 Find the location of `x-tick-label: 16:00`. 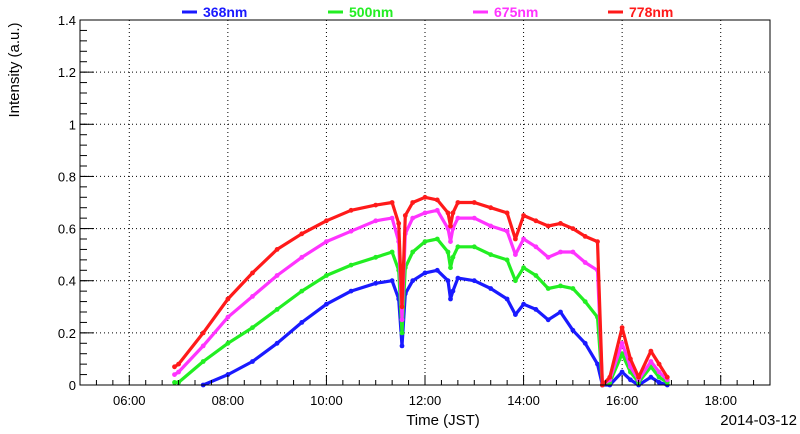

x-tick-label: 16:00 is located at coordinates (622, 400).